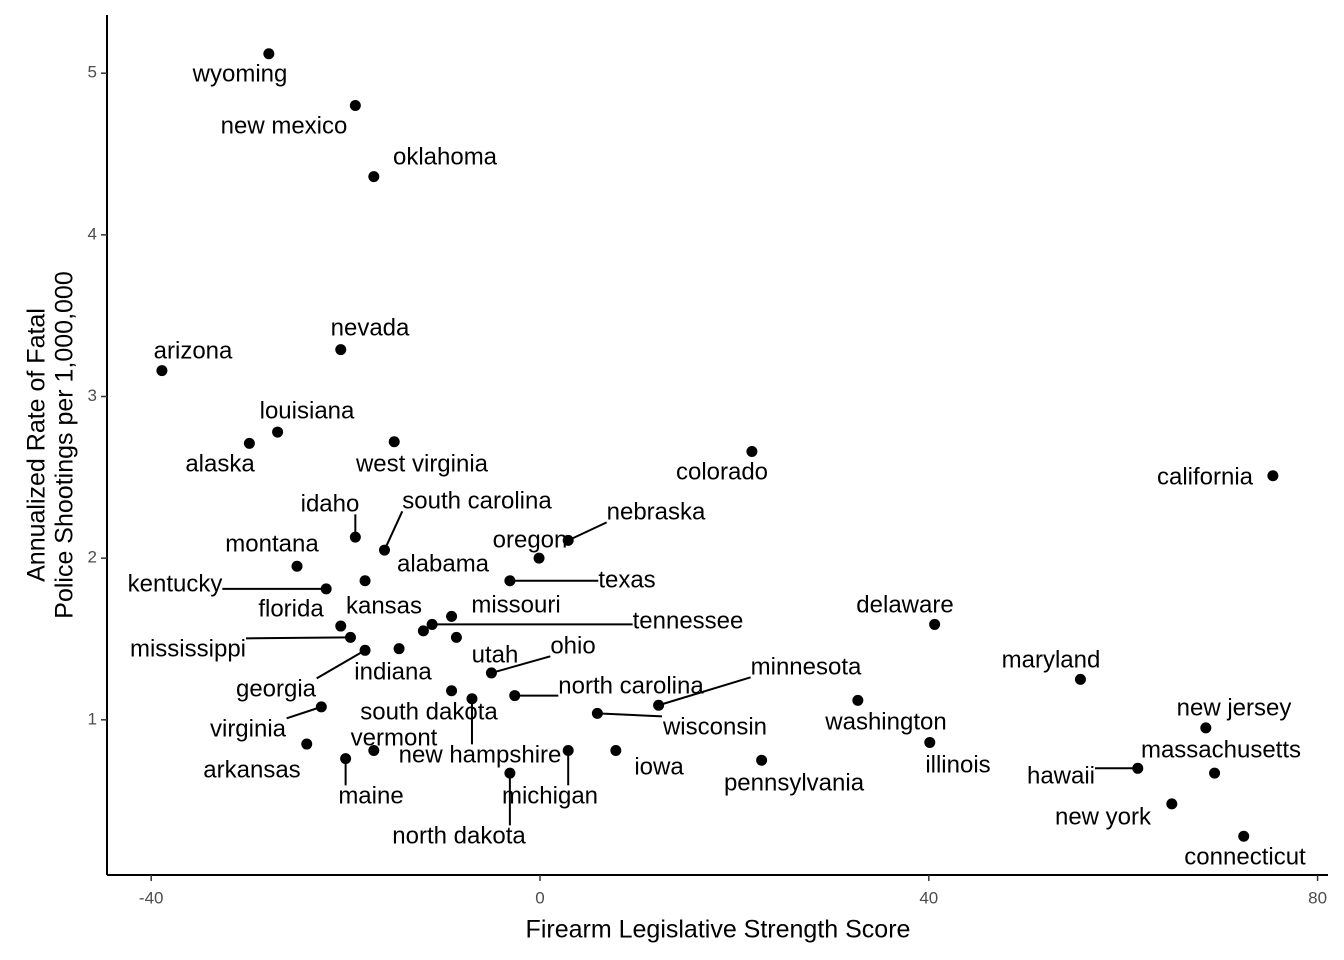 The width and height of the screenshot is (1344, 960). What do you see at coordinates (92, 718) in the screenshot?
I see `y-tick-label: 1` at bounding box center [92, 718].